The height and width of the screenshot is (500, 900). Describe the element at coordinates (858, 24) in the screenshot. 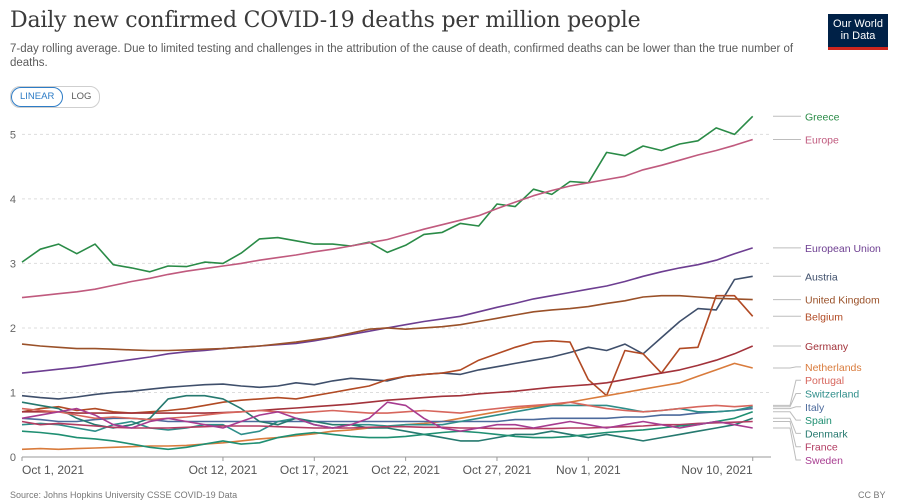

I see `logo-line-1: Our World` at that location.